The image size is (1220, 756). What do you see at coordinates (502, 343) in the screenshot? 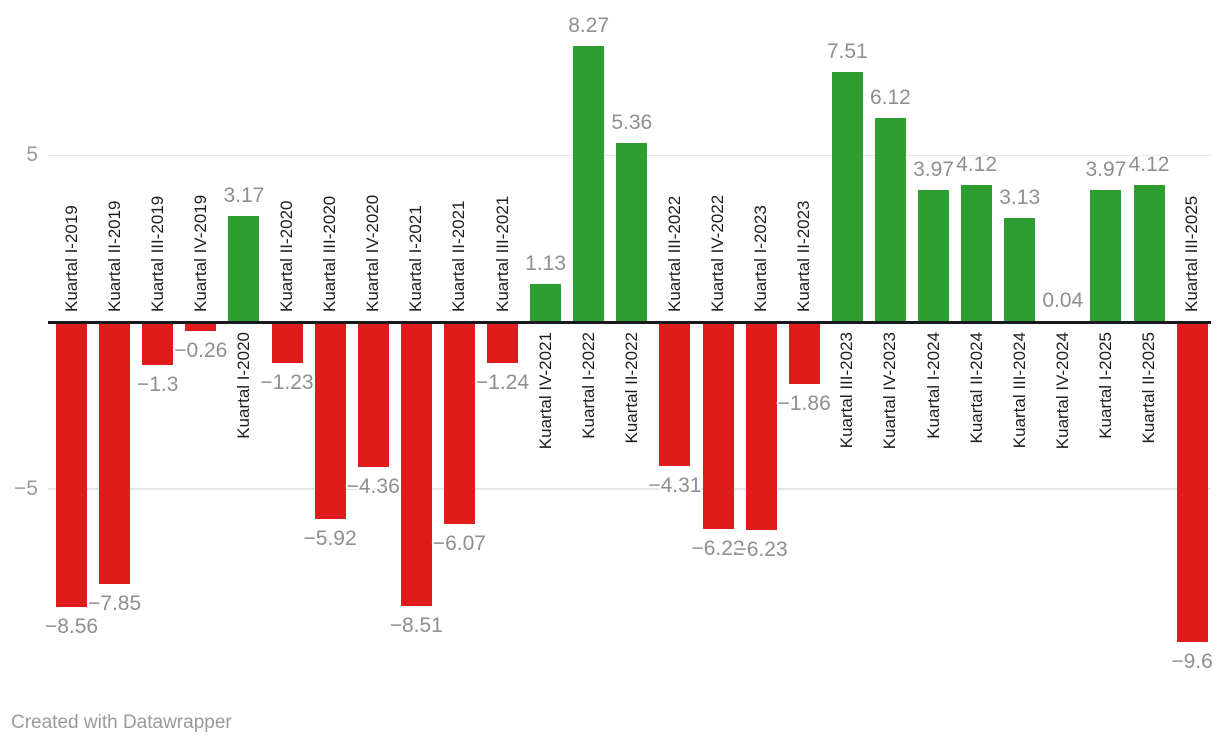
I see `bar-kuartal-iii-2021` at bounding box center [502, 343].